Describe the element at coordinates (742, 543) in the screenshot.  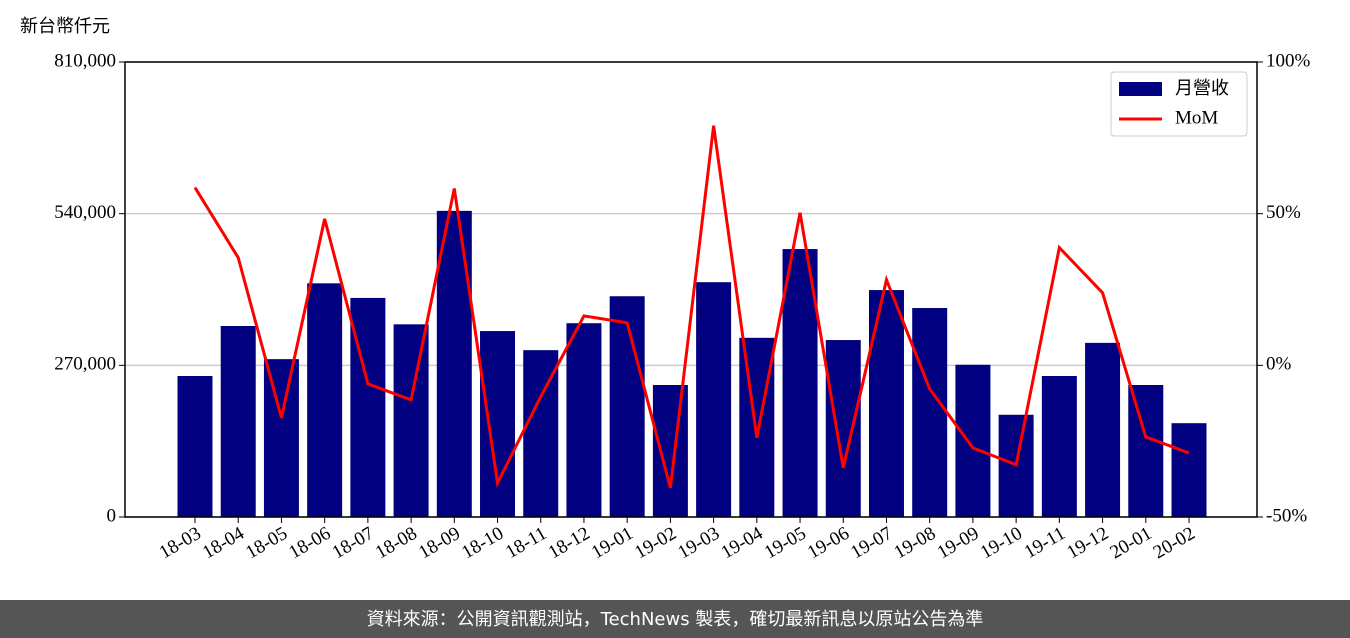
I see `x-tick-label: 19-04` at that location.